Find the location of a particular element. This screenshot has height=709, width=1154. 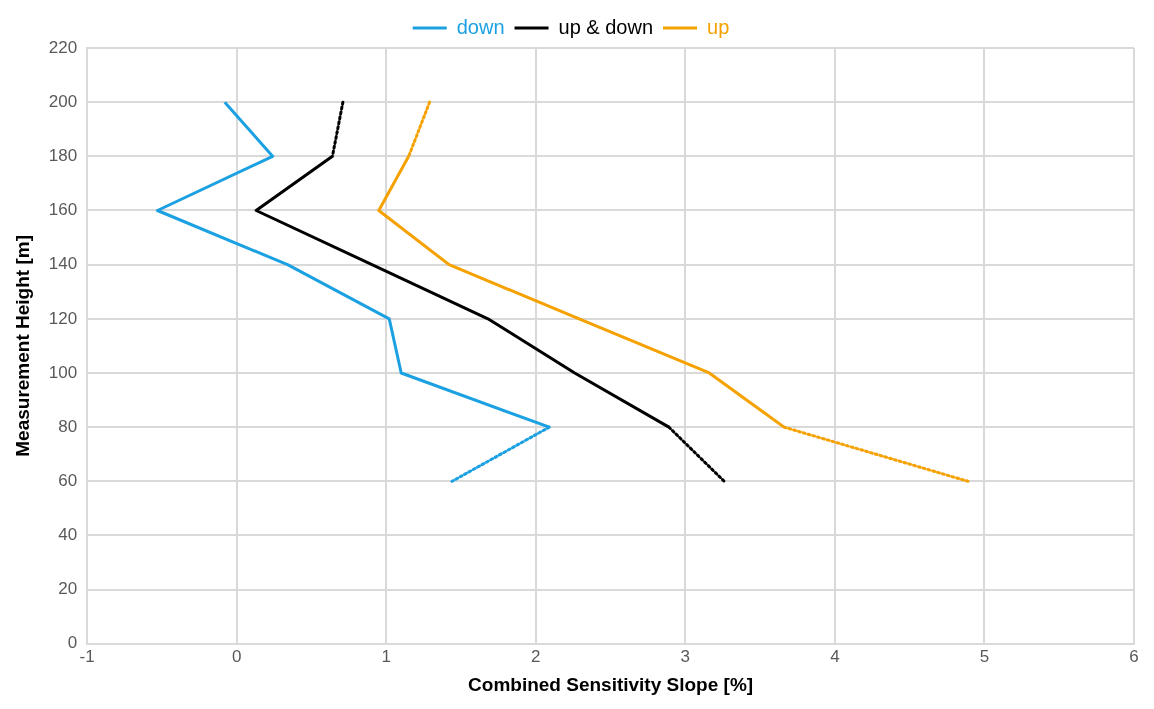

x-axis-title: Combined Sensitivity Slope [%] is located at coordinates (611, 684).